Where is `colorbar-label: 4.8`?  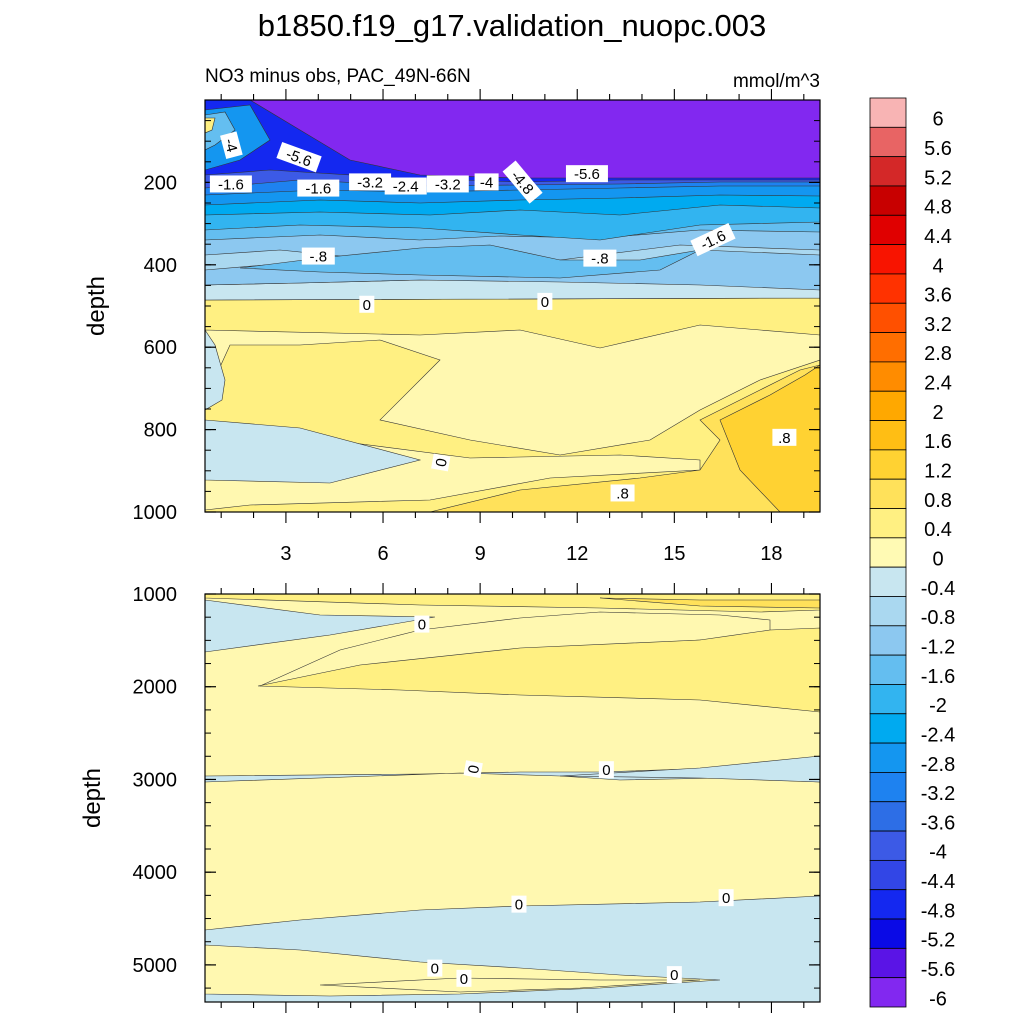 colorbar-label: 4.8 is located at coordinates (938, 208).